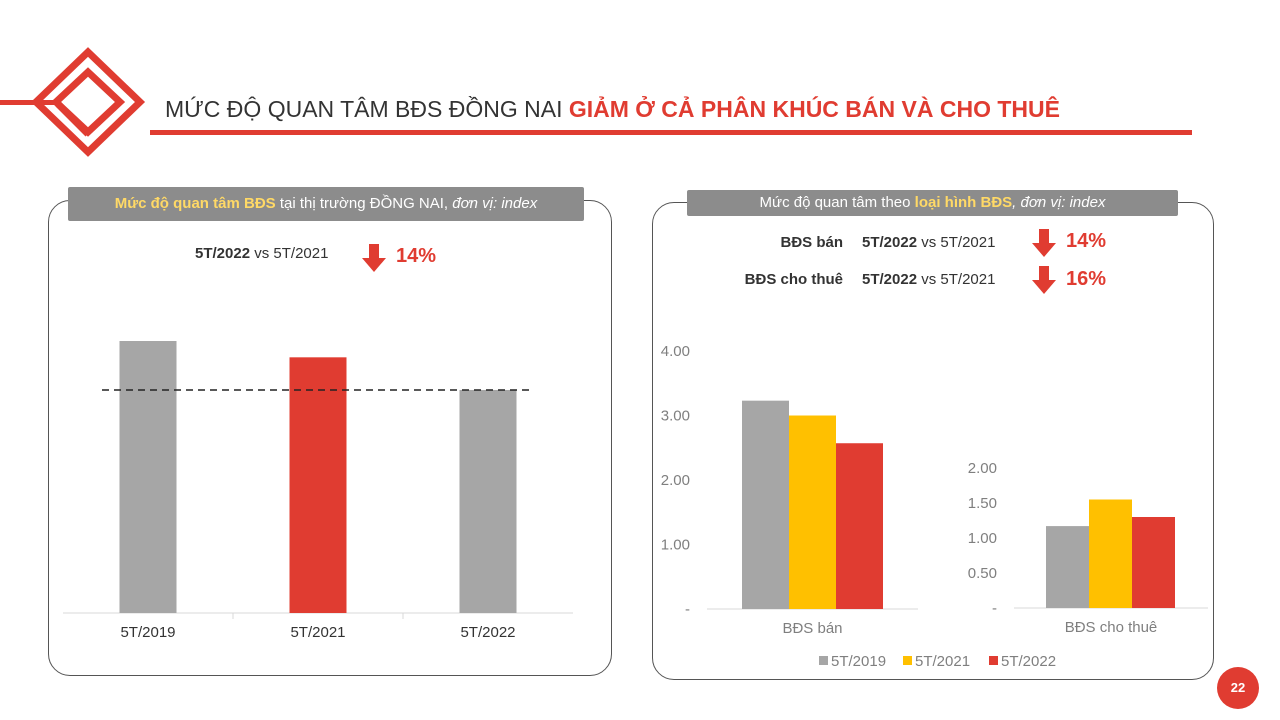 The width and height of the screenshot is (1280, 720). Describe the element at coordinates (675, 416) in the screenshot. I see `y-tick-label: 3.00` at that location.